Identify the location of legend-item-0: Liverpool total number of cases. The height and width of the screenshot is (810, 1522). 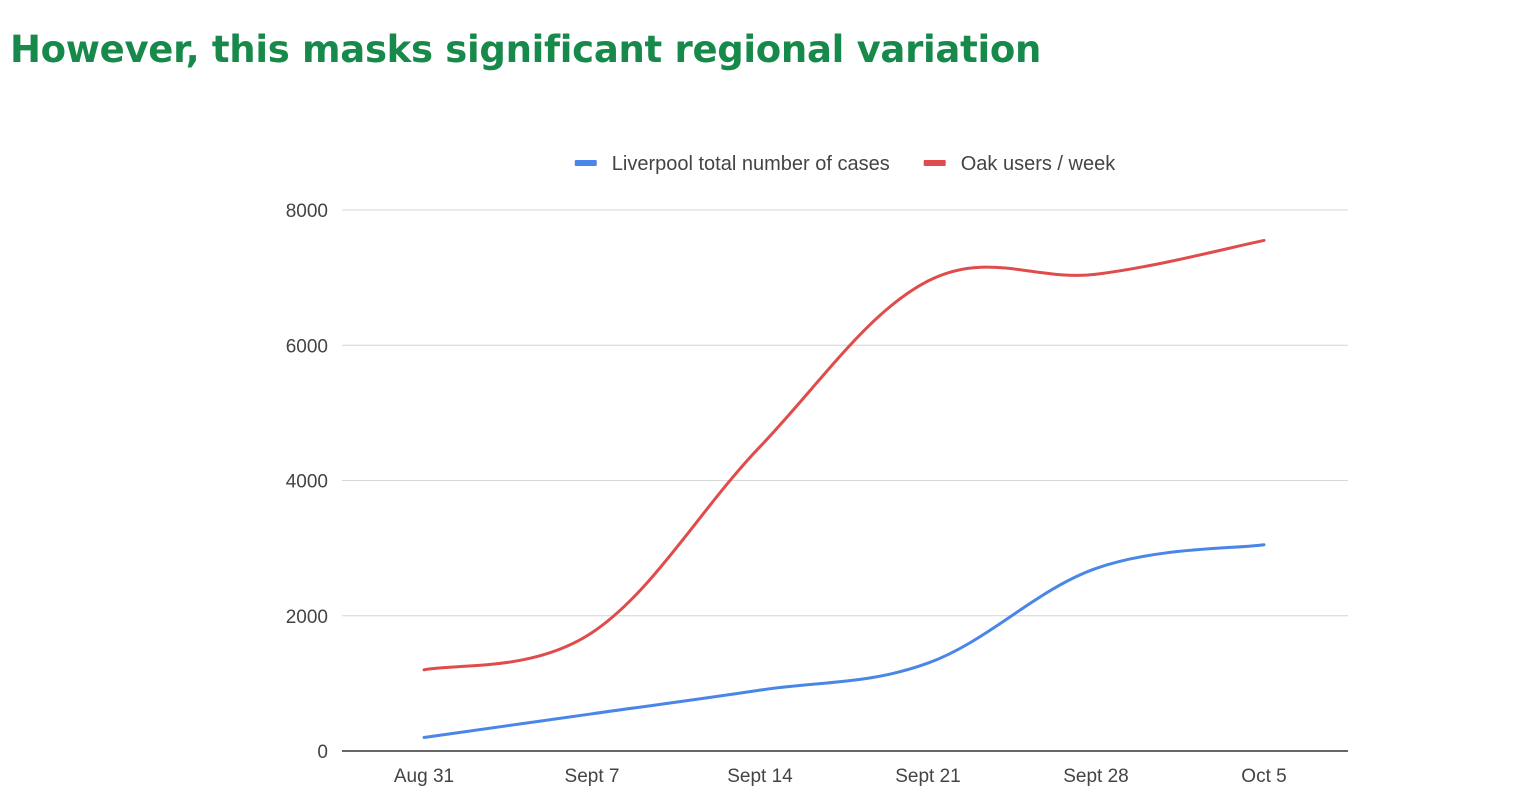
(732, 164).